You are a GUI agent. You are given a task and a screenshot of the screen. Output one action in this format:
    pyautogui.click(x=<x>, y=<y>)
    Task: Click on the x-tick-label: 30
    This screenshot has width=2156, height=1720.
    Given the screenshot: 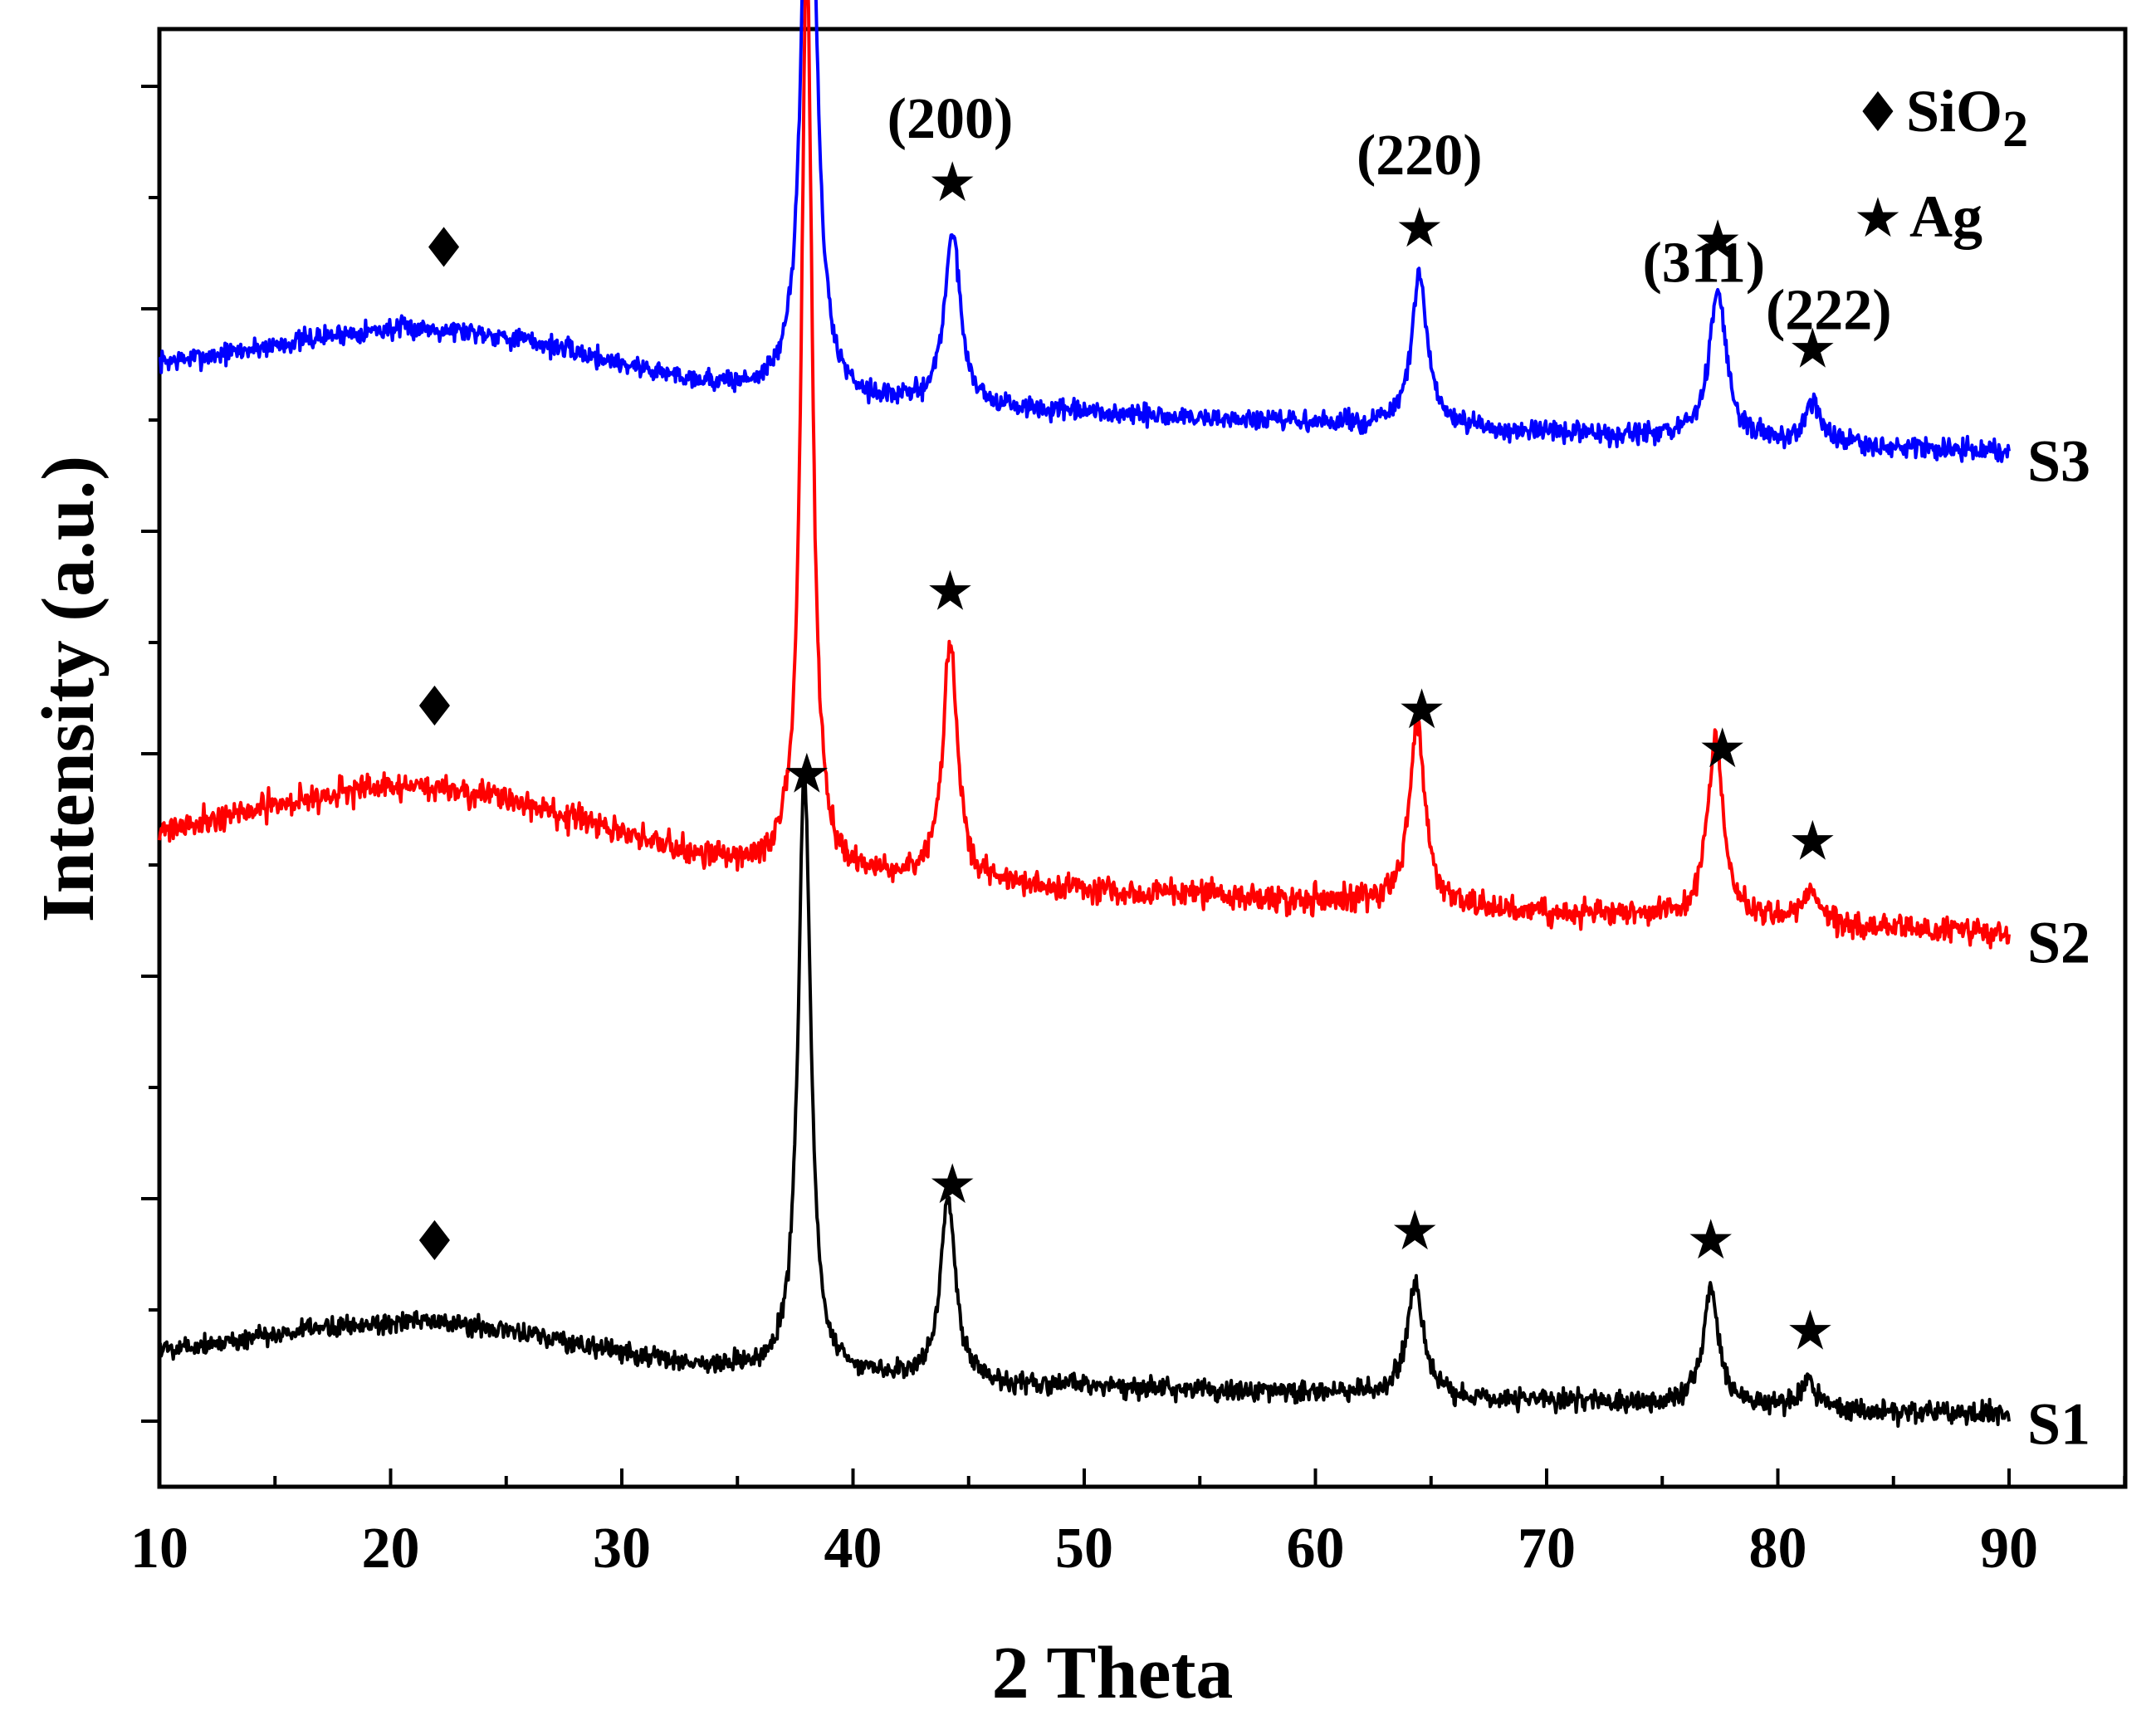 What is the action you would take?
    pyautogui.click(x=622, y=1549)
    